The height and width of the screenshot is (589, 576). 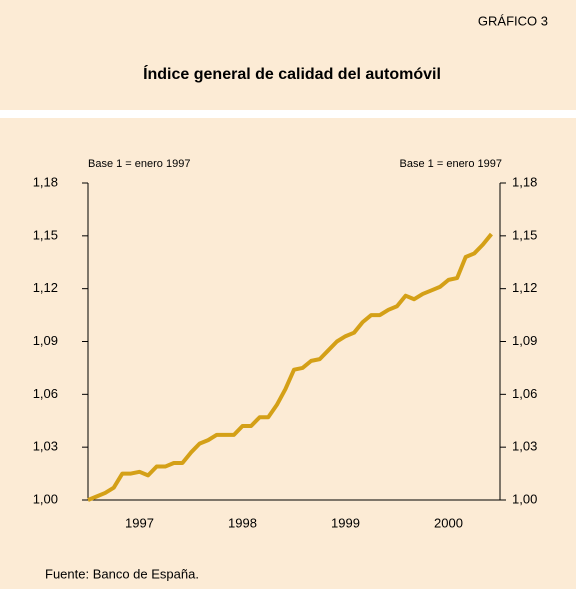 What do you see at coordinates (45, 234) in the screenshot?
I see `y-tick-label: 1,15` at bounding box center [45, 234].